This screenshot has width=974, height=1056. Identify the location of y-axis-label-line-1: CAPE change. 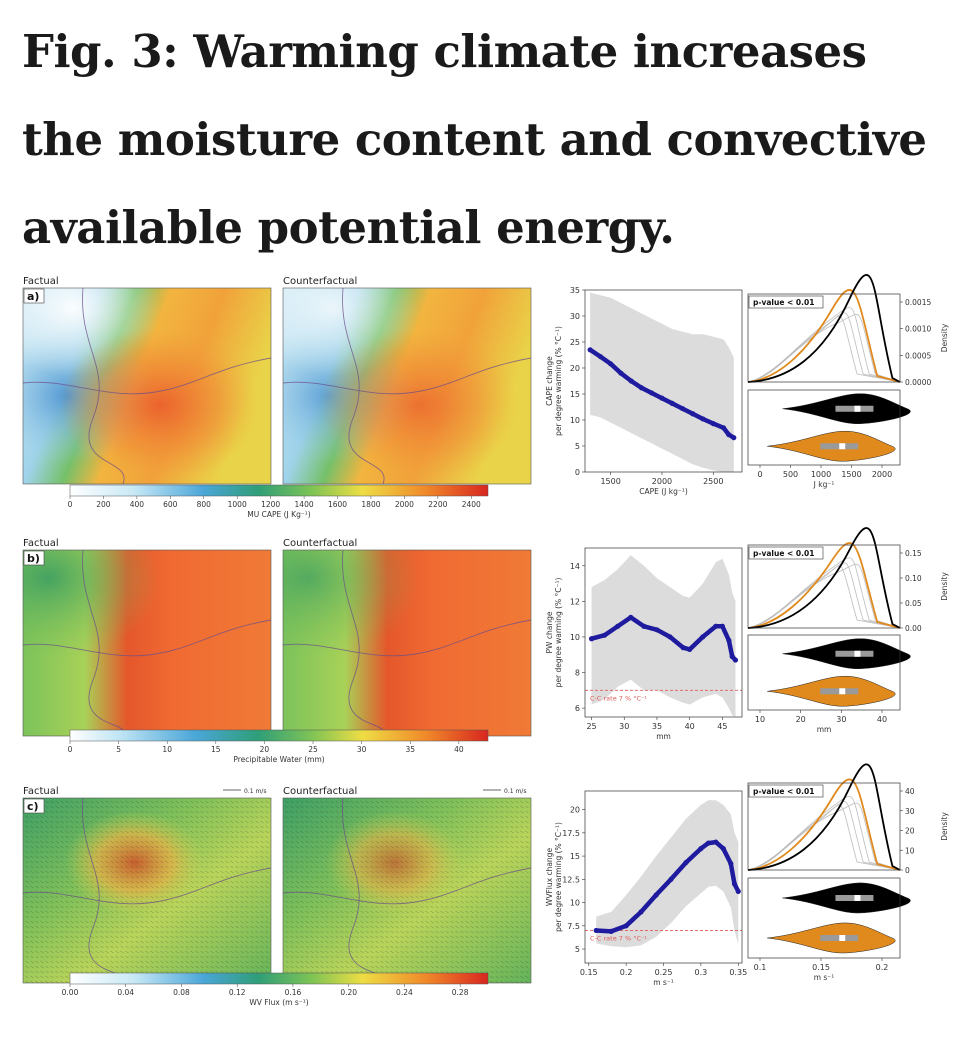
(549, 381).